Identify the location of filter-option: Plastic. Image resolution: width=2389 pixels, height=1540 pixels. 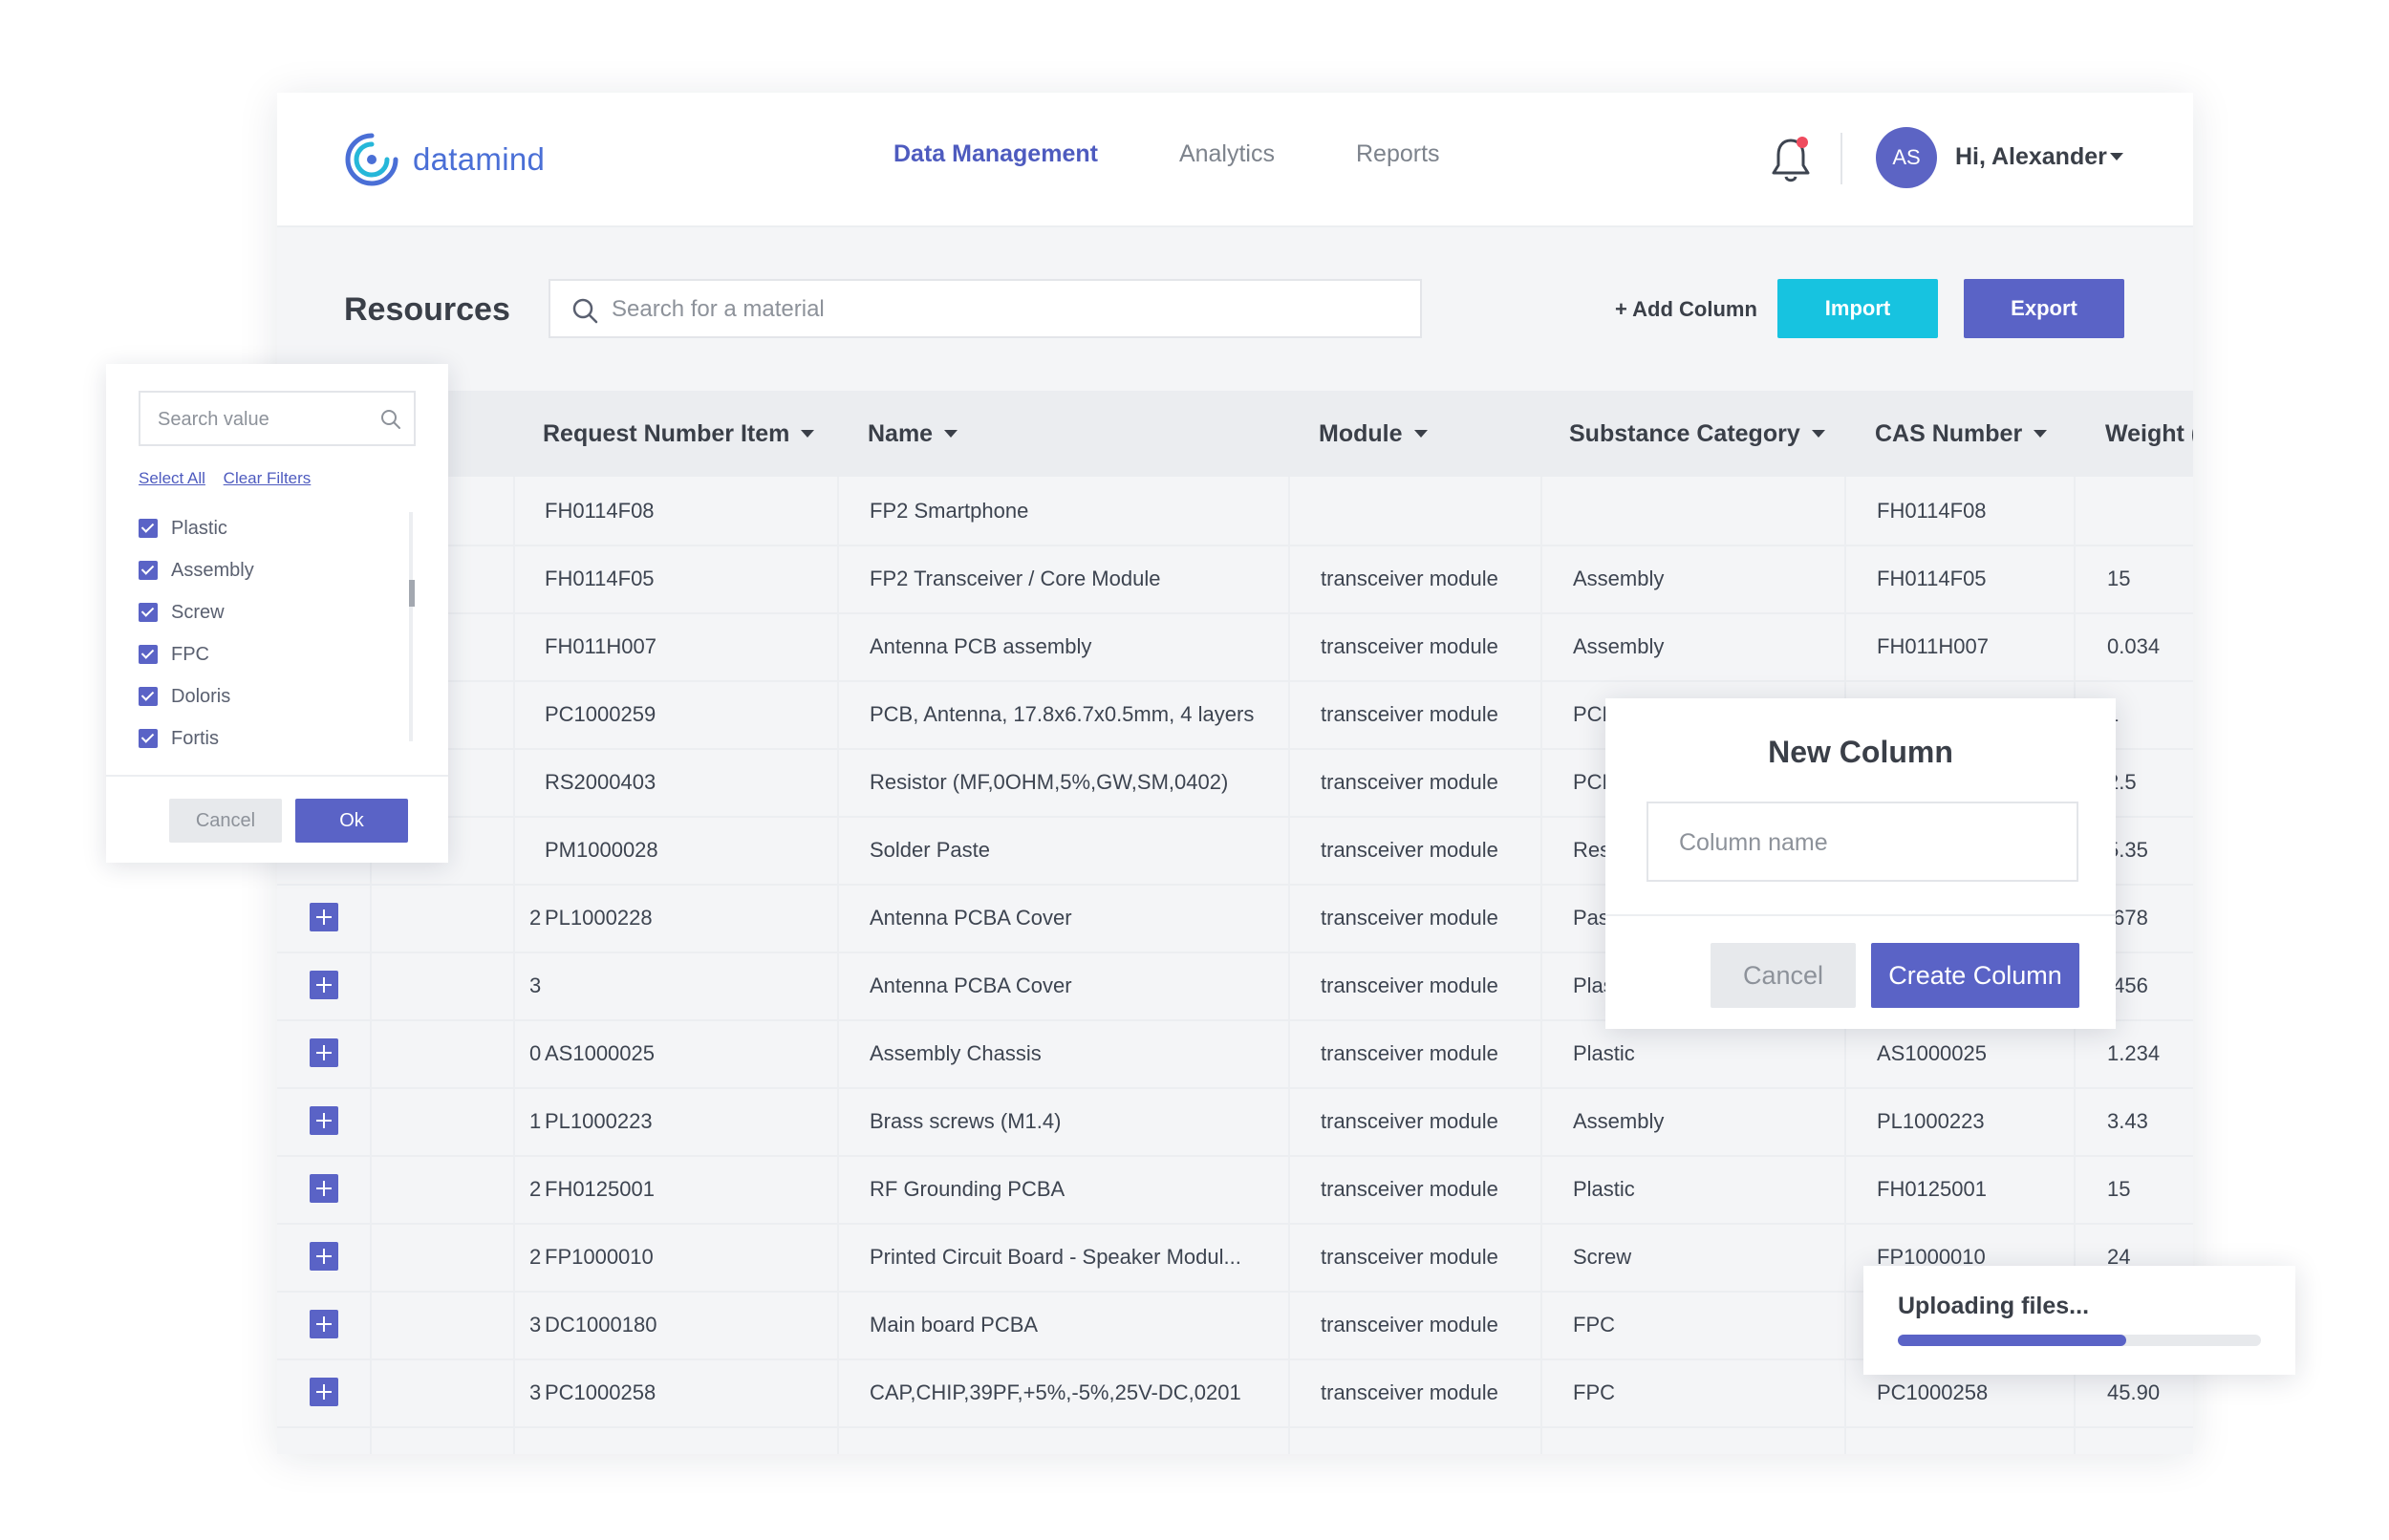
(197, 528).